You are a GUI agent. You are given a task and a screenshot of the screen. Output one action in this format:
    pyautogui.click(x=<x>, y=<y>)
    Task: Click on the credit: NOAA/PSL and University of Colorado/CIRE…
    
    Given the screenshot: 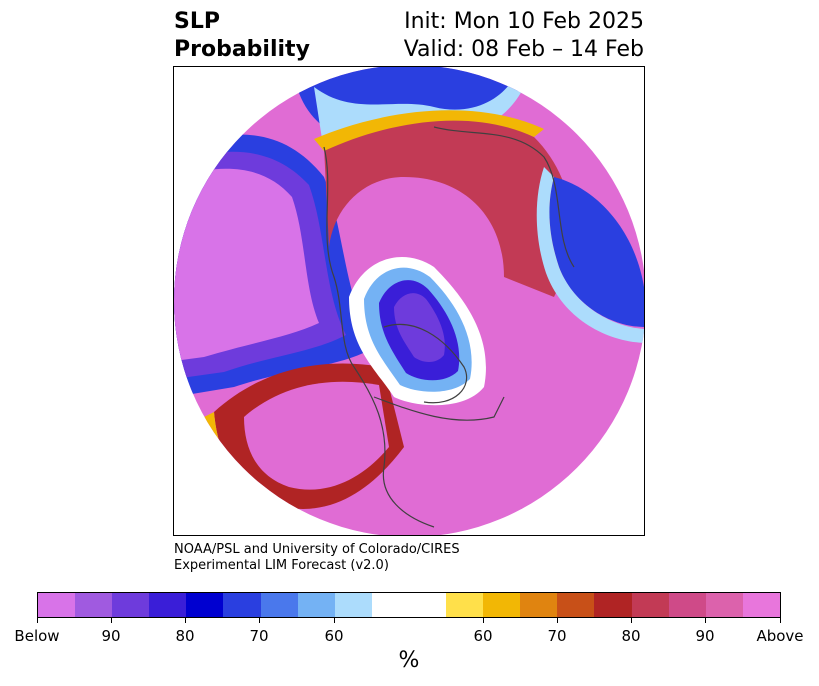 What is the action you would take?
    pyautogui.click(x=317, y=558)
    